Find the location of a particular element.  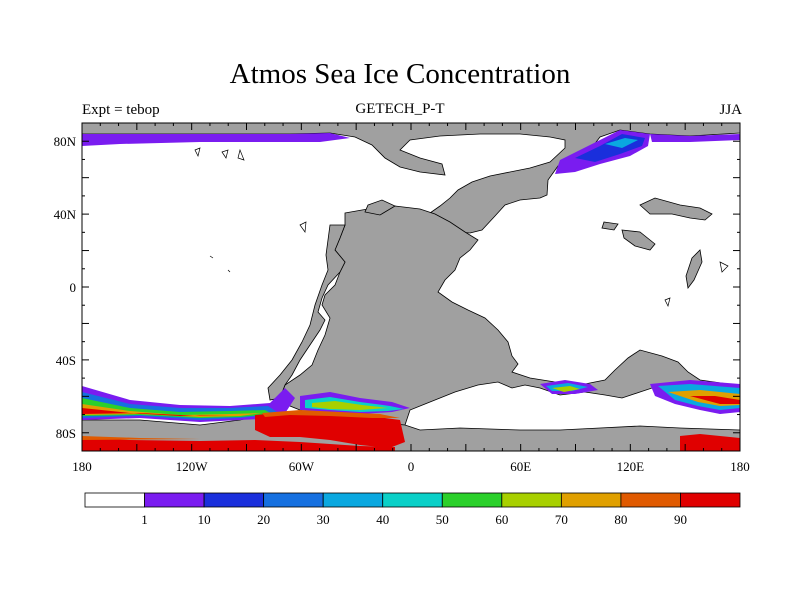

colorbar-label: 20 is located at coordinates (263, 519).